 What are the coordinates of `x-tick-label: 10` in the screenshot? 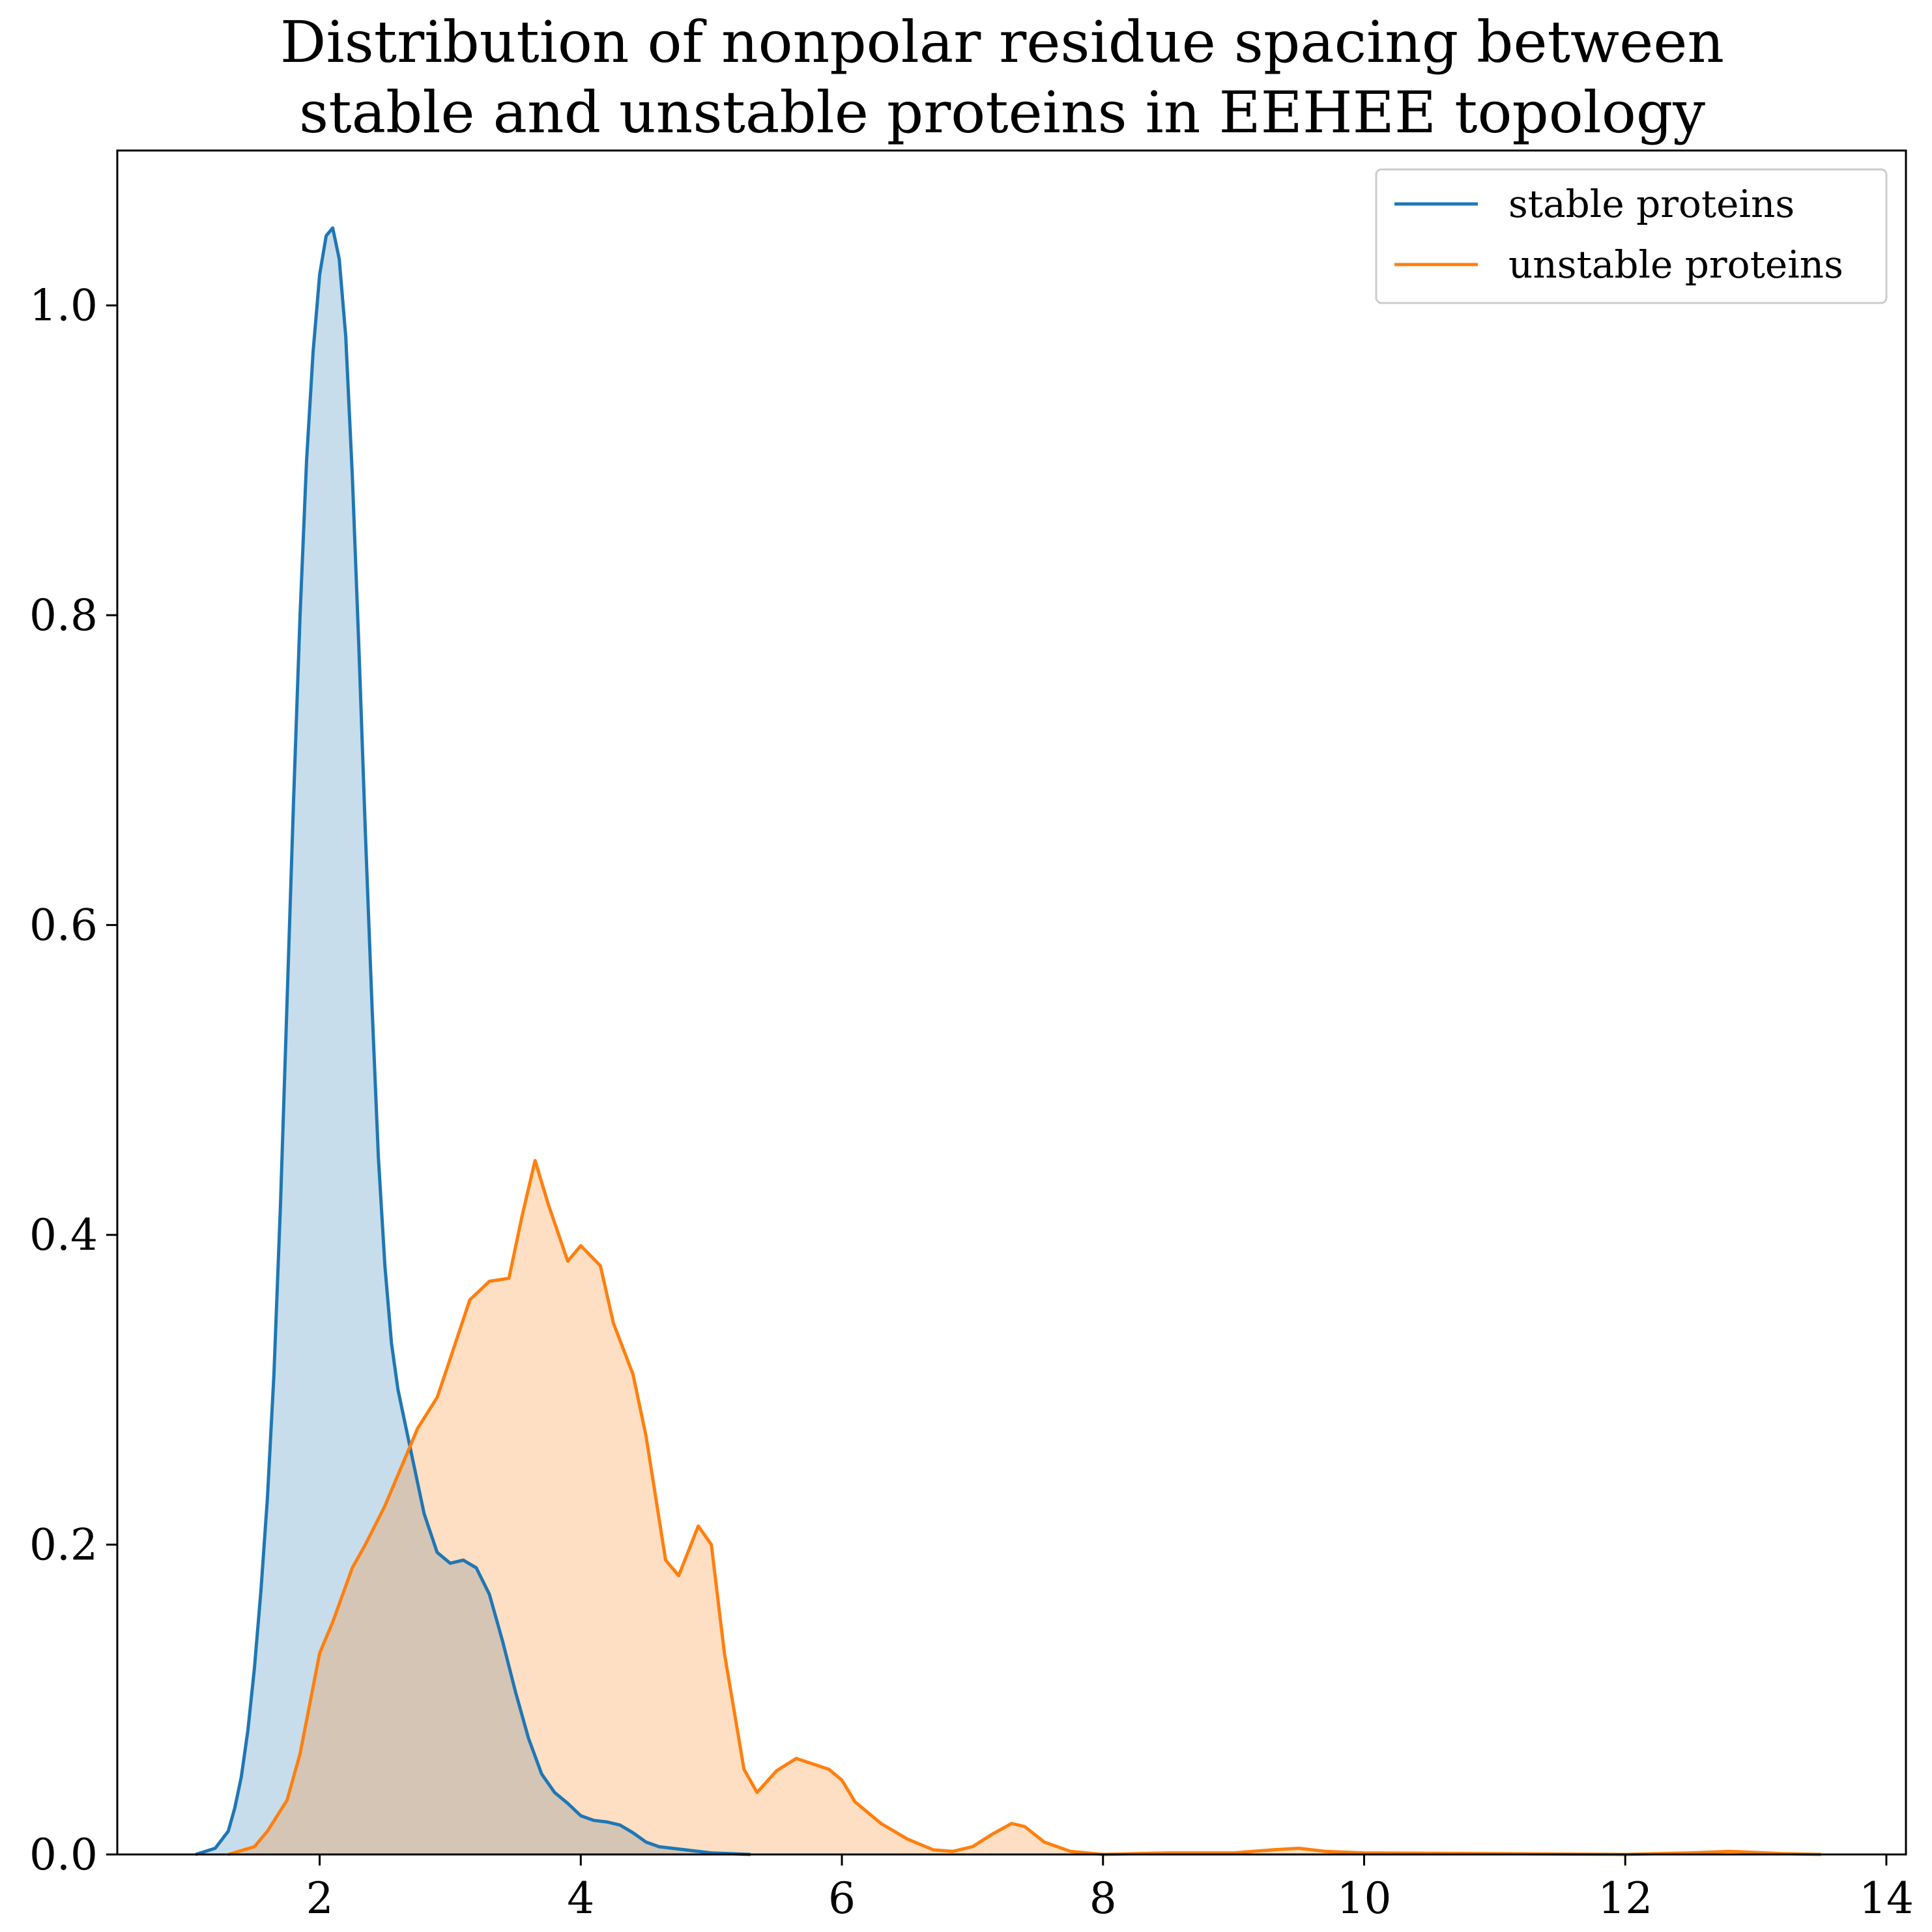 It's located at (1363, 1898).